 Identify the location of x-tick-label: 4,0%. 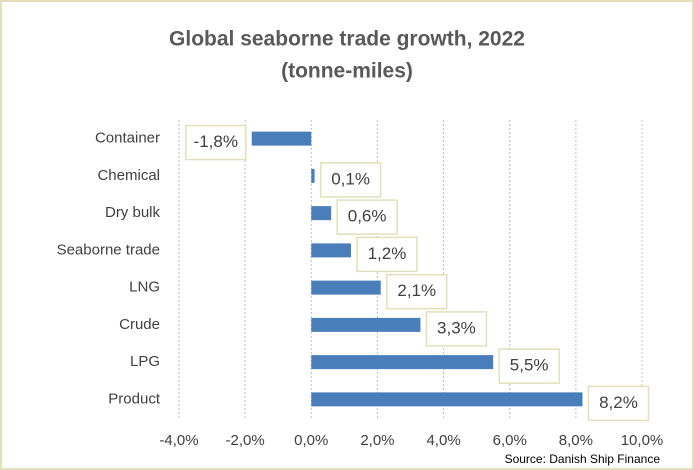
(443, 440).